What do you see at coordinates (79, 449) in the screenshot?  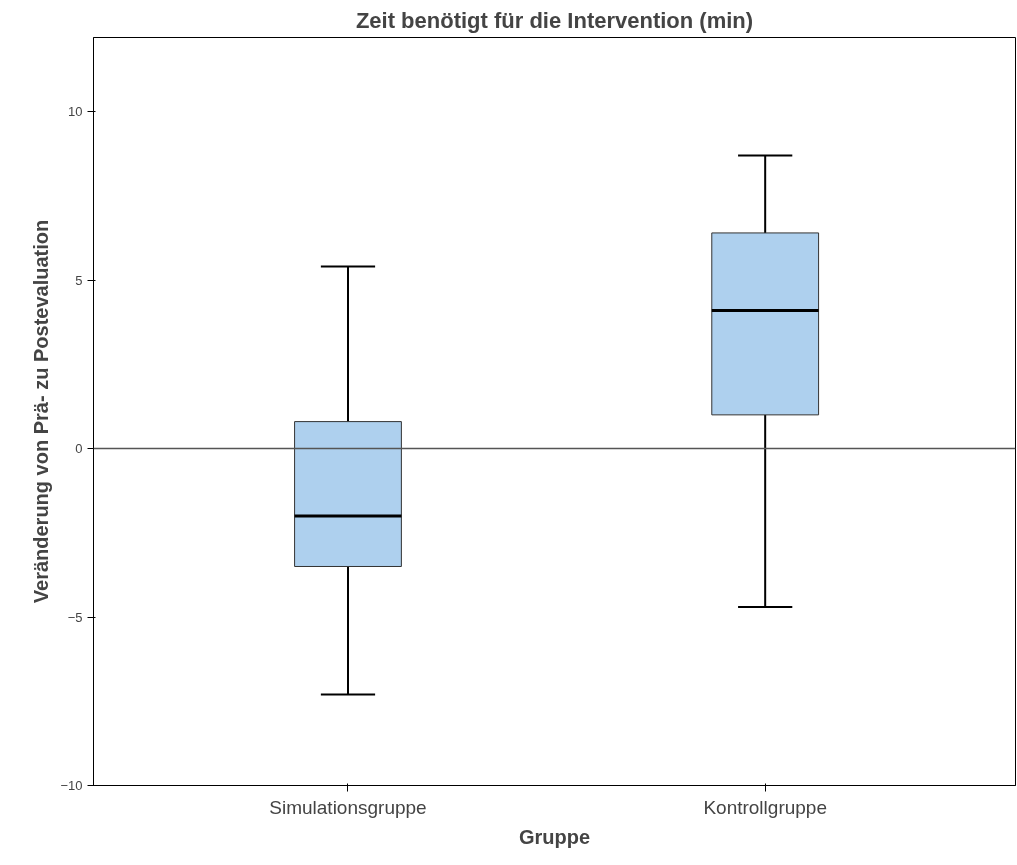 I see `y-tick-label: 0` at bounding box center [79, 449].